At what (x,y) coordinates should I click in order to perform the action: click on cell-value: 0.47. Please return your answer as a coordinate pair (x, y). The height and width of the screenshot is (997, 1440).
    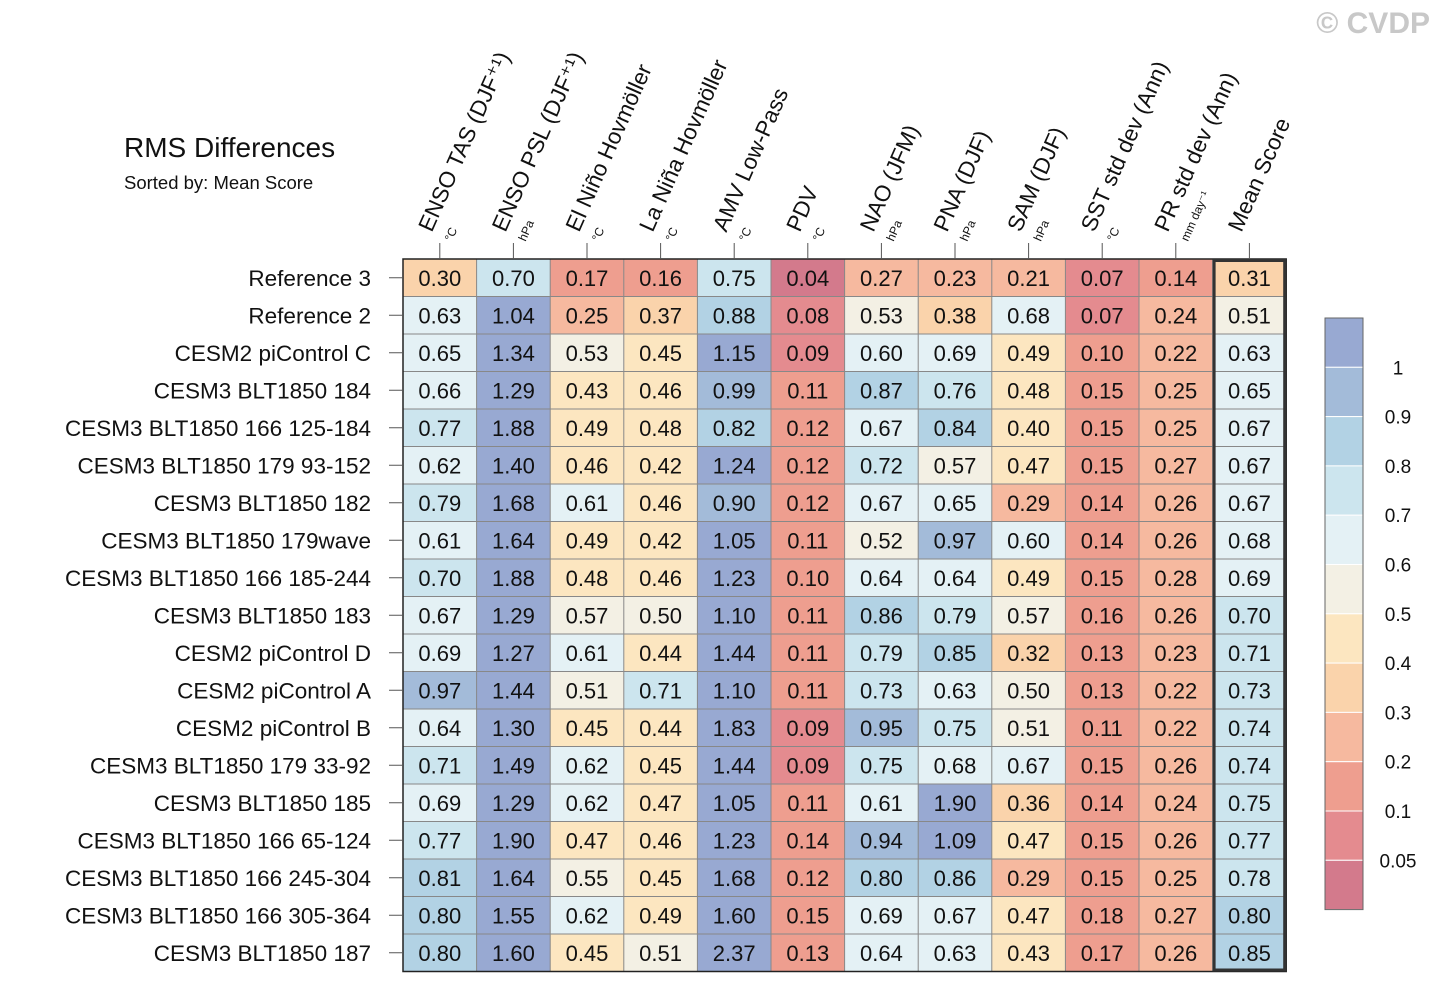
    Looking at the image, I should click on (1028, 840).